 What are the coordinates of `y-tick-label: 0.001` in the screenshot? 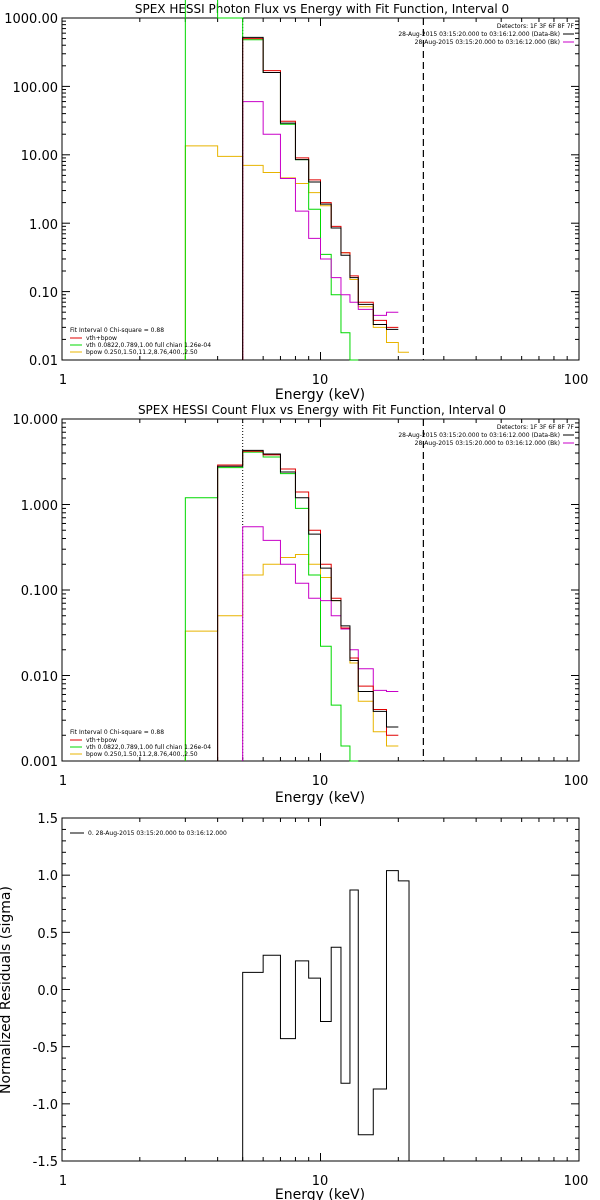 It's located at (39, 762).